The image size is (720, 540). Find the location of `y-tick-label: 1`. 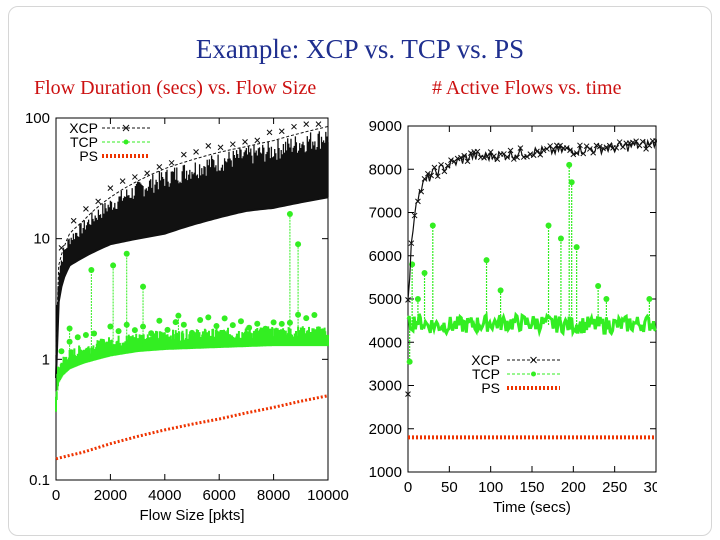

y-tick-label: 1 is located at coordinates (46, 359).